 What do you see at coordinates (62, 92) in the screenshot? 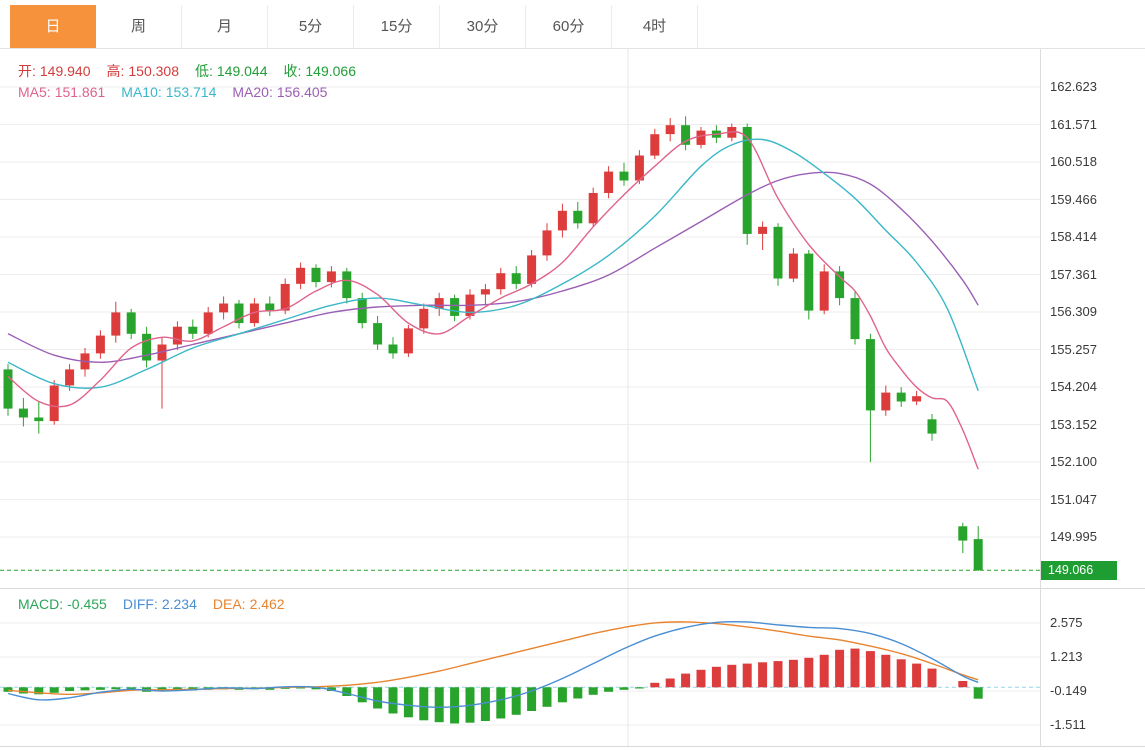
I see `ma5-value: MA5: 151.861` at bounding box center [62, 92].